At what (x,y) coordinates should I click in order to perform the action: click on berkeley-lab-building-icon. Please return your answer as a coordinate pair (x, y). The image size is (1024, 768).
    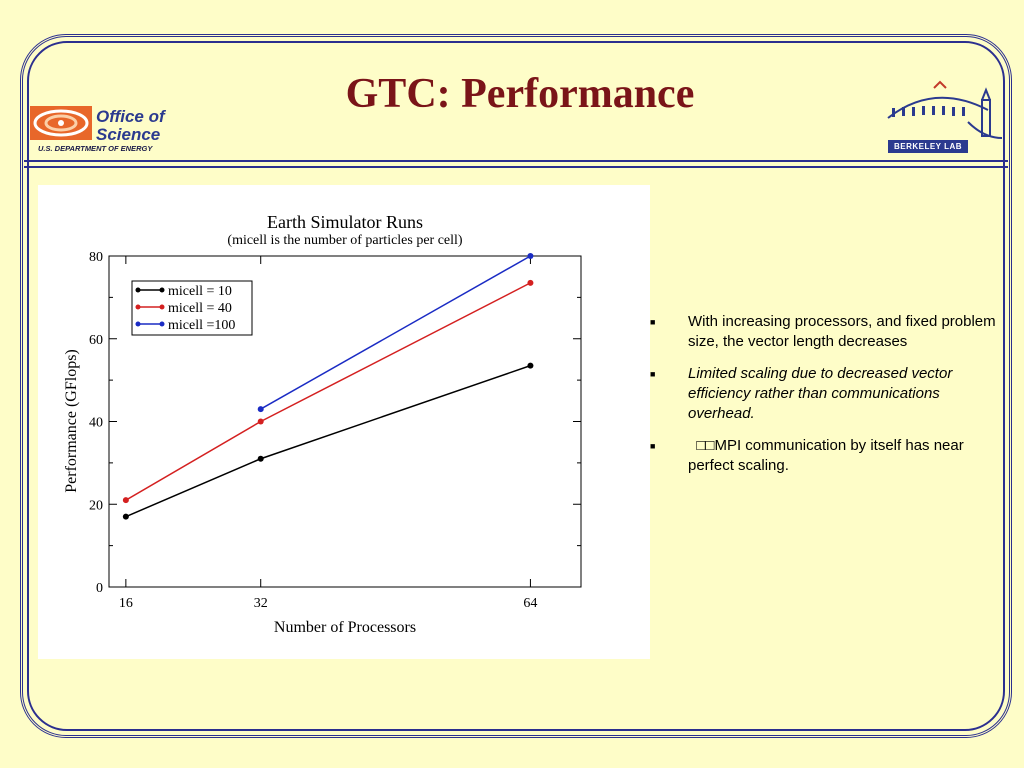
    Looking at the image, I should click on (945, 109).